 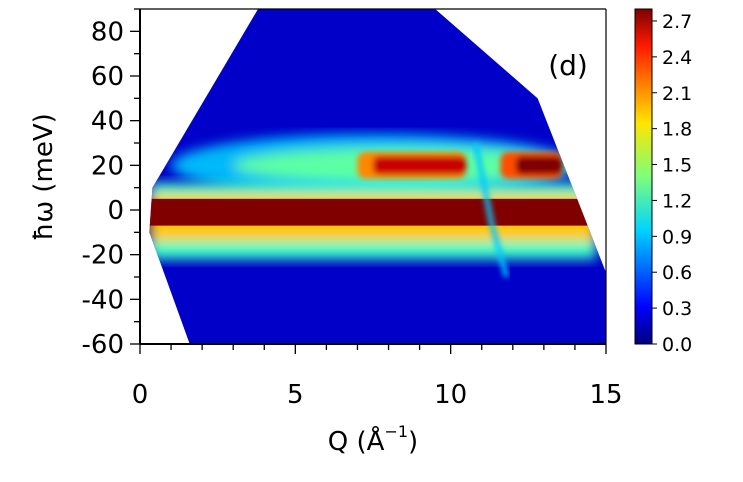 What do you see at coordinates (605, 395) in the screenshot?
I see `x-tick-label: 15` at bounding box center [605, 395].